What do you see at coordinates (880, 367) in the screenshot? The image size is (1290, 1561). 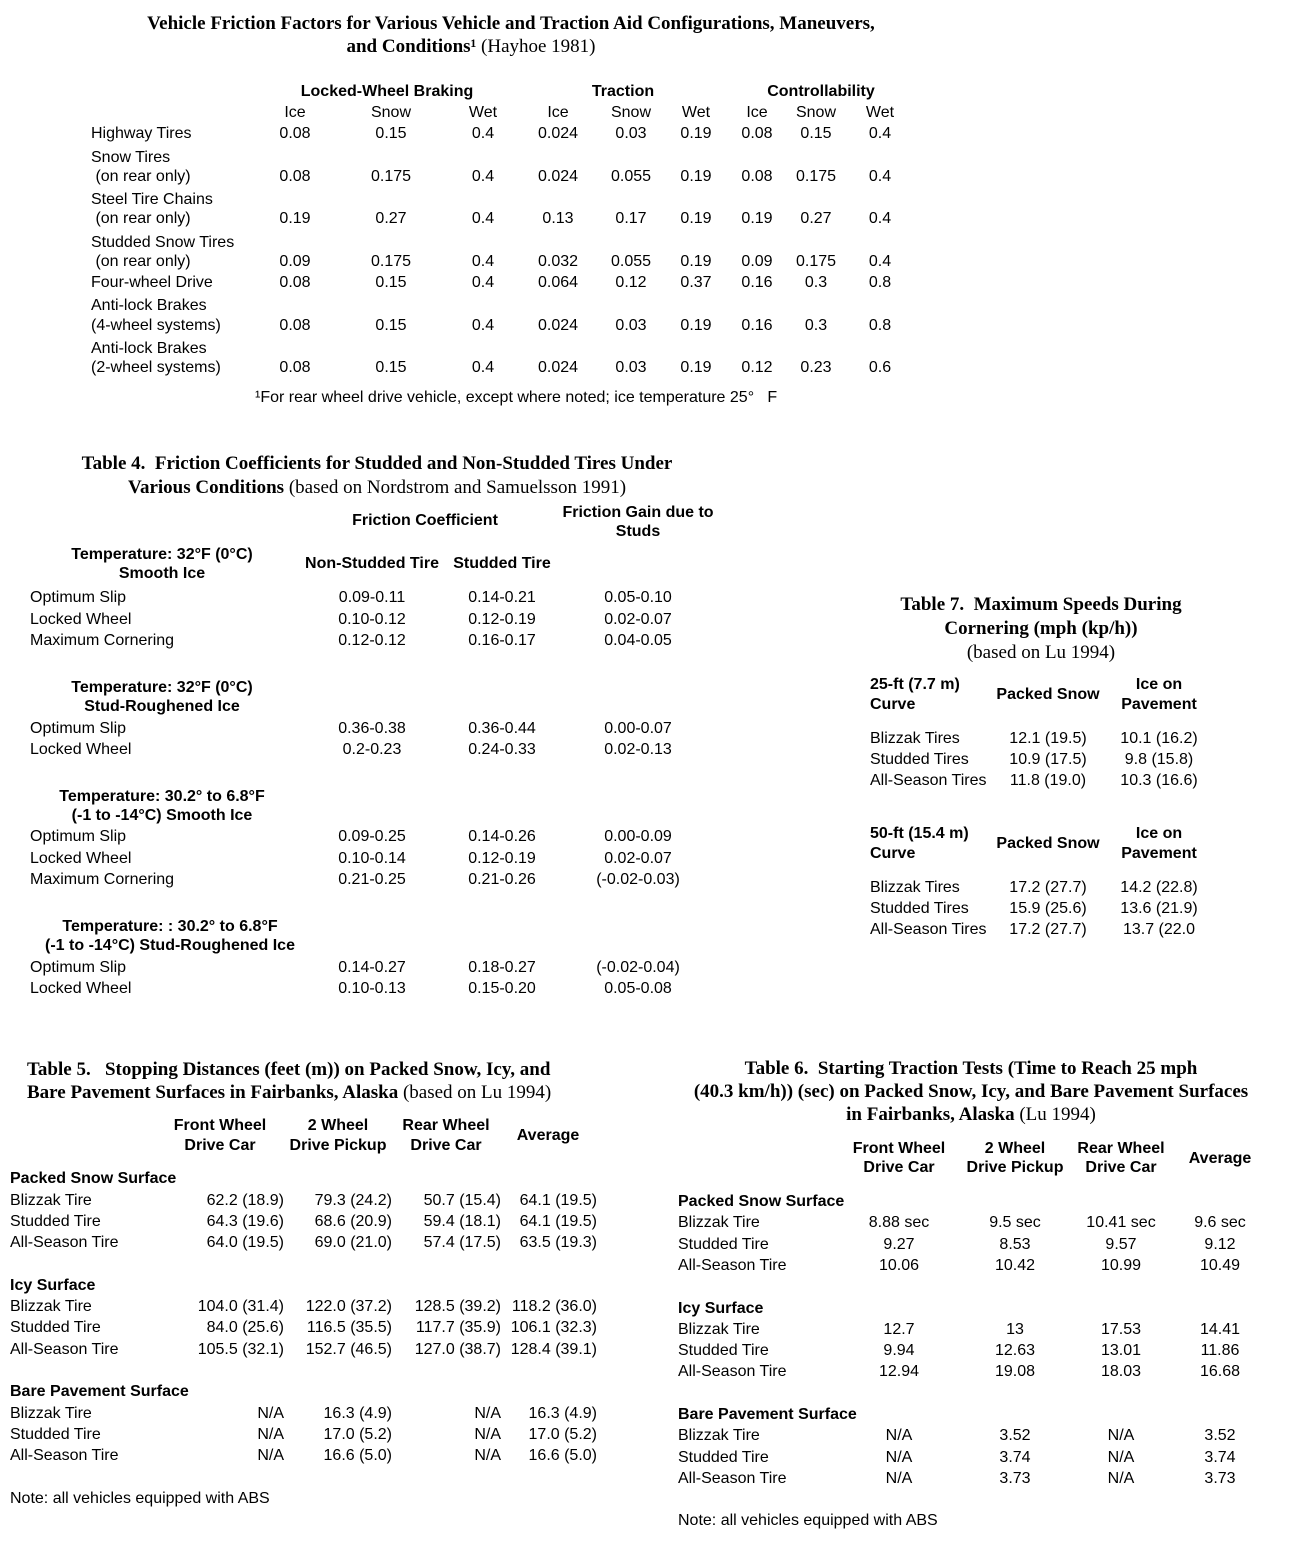 I see `table-cell: 0.6` at bounding box center [880, 367].